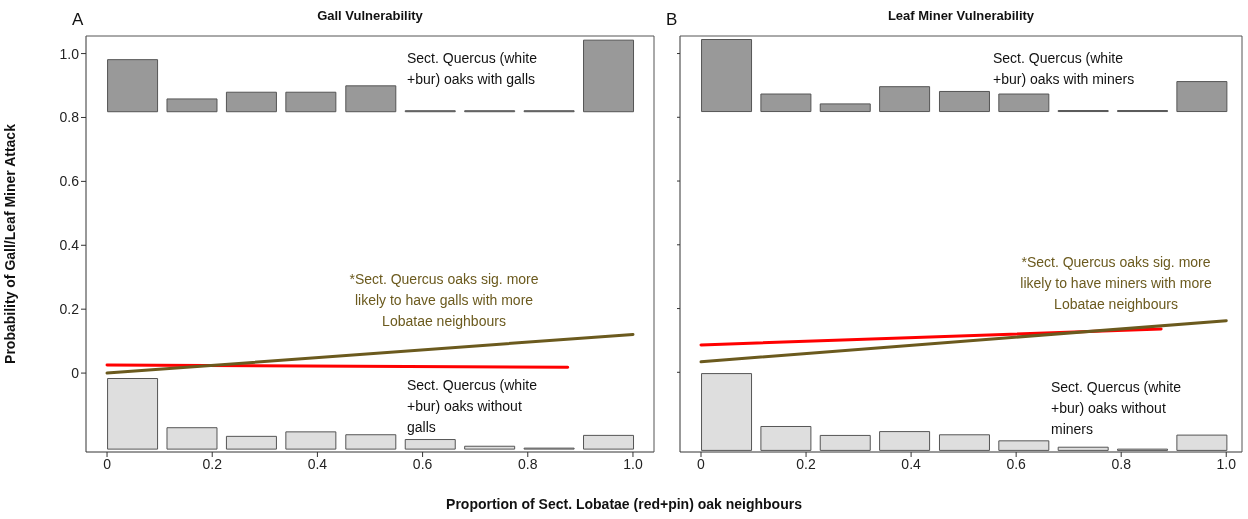 Image resolution: width=1248 pixels, height=519 pixels. I want to click on chart-title: Gall Vulnerability, so click(370, 15).